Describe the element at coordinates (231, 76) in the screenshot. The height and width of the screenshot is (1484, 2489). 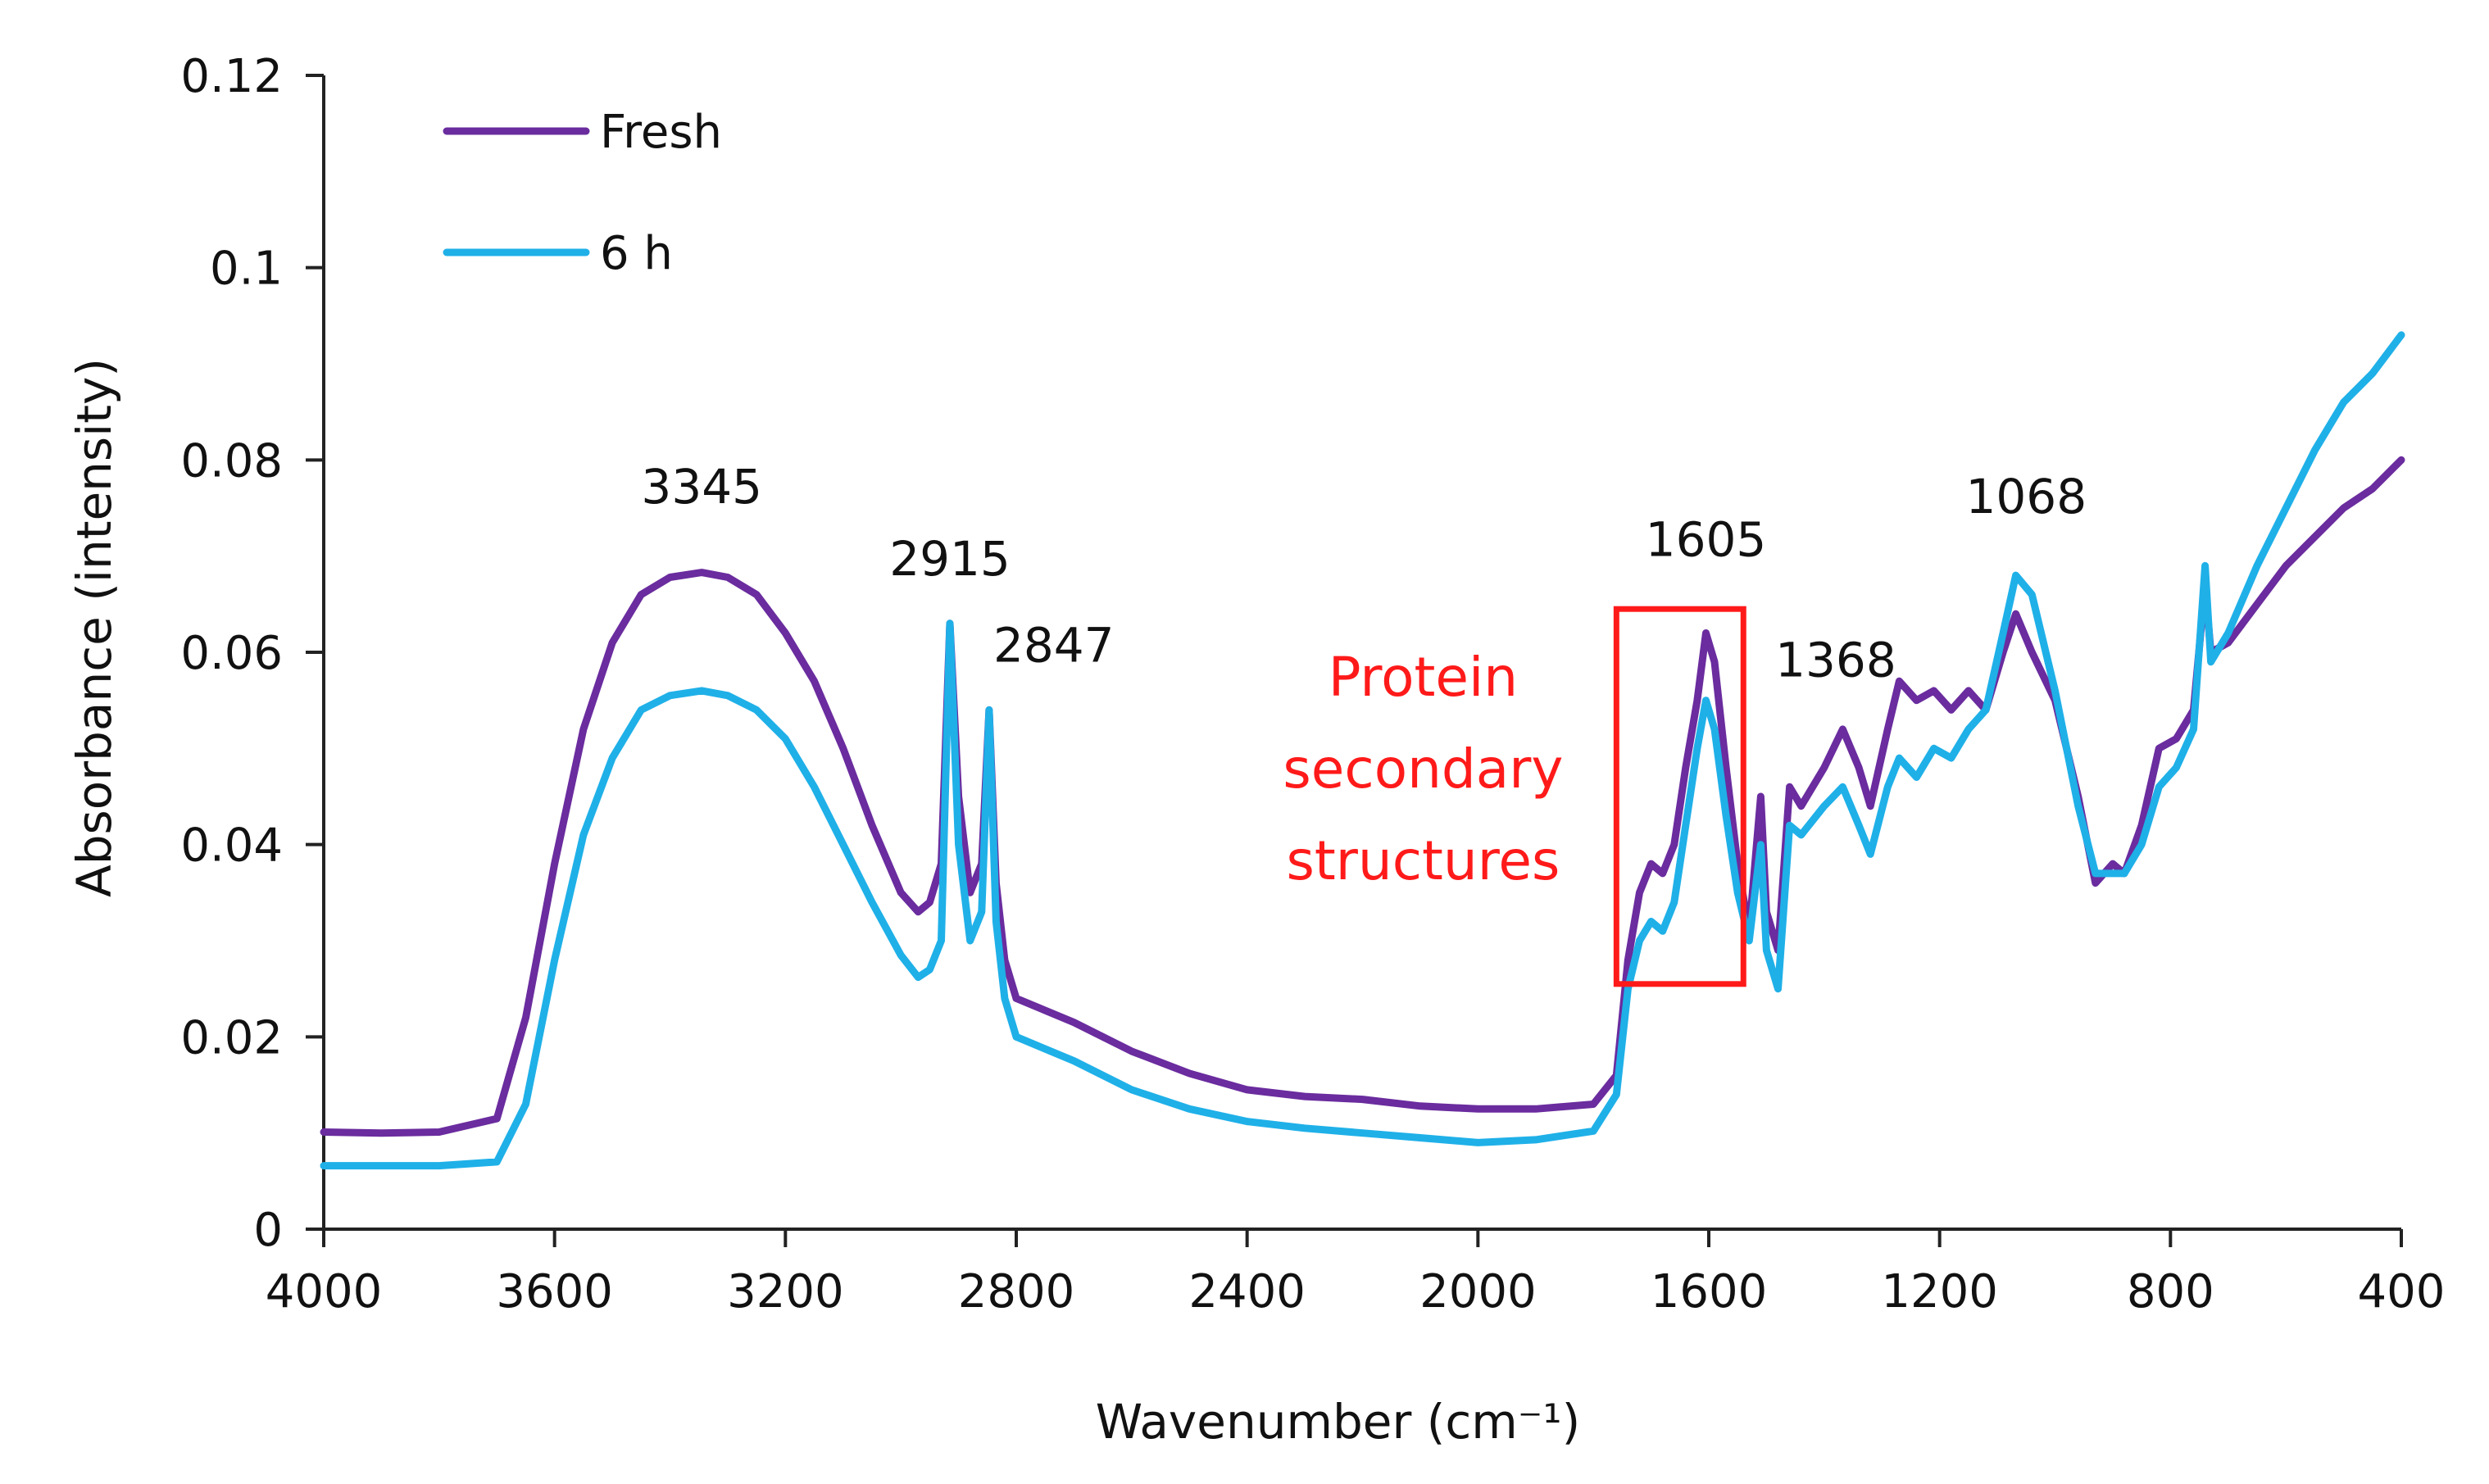
I see `y-tick-label: 0.12` at that location.